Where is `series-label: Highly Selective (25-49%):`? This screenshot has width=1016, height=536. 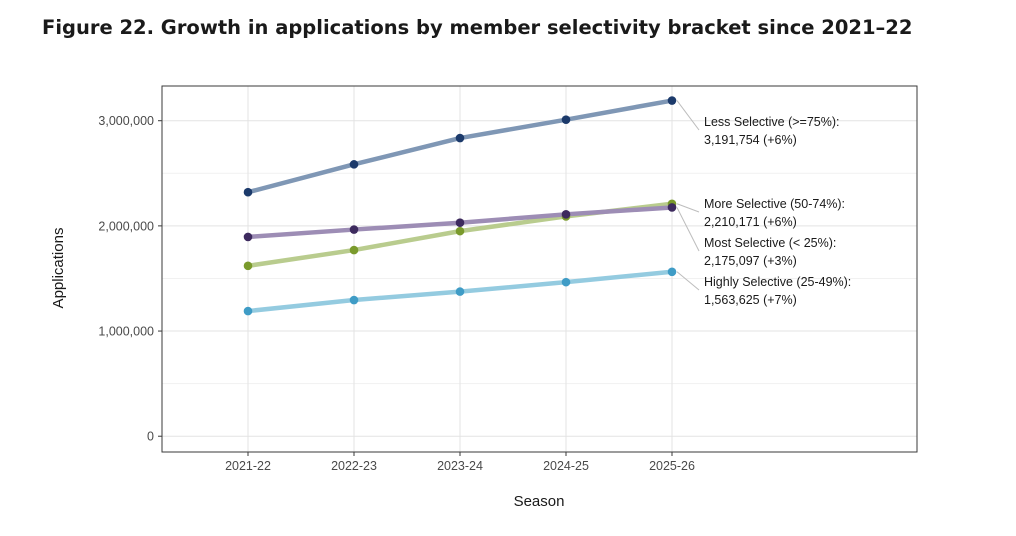 series-label: Highly Selective (25-49%): is located at coordinates (777, 282).